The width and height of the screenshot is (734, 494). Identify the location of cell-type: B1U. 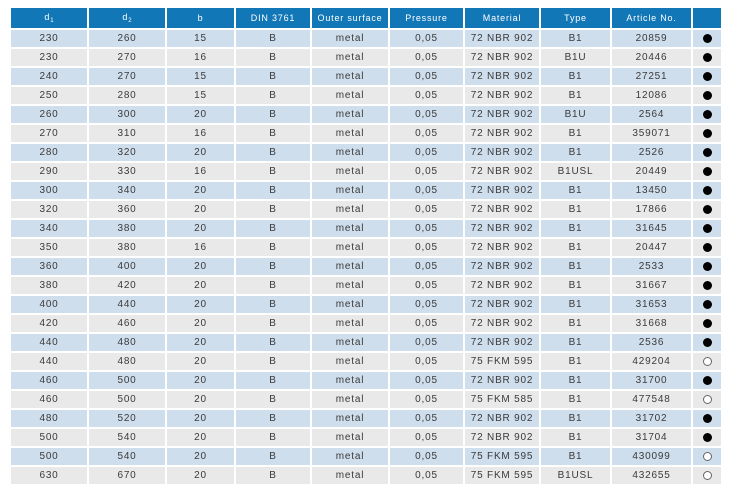
(576, 58).